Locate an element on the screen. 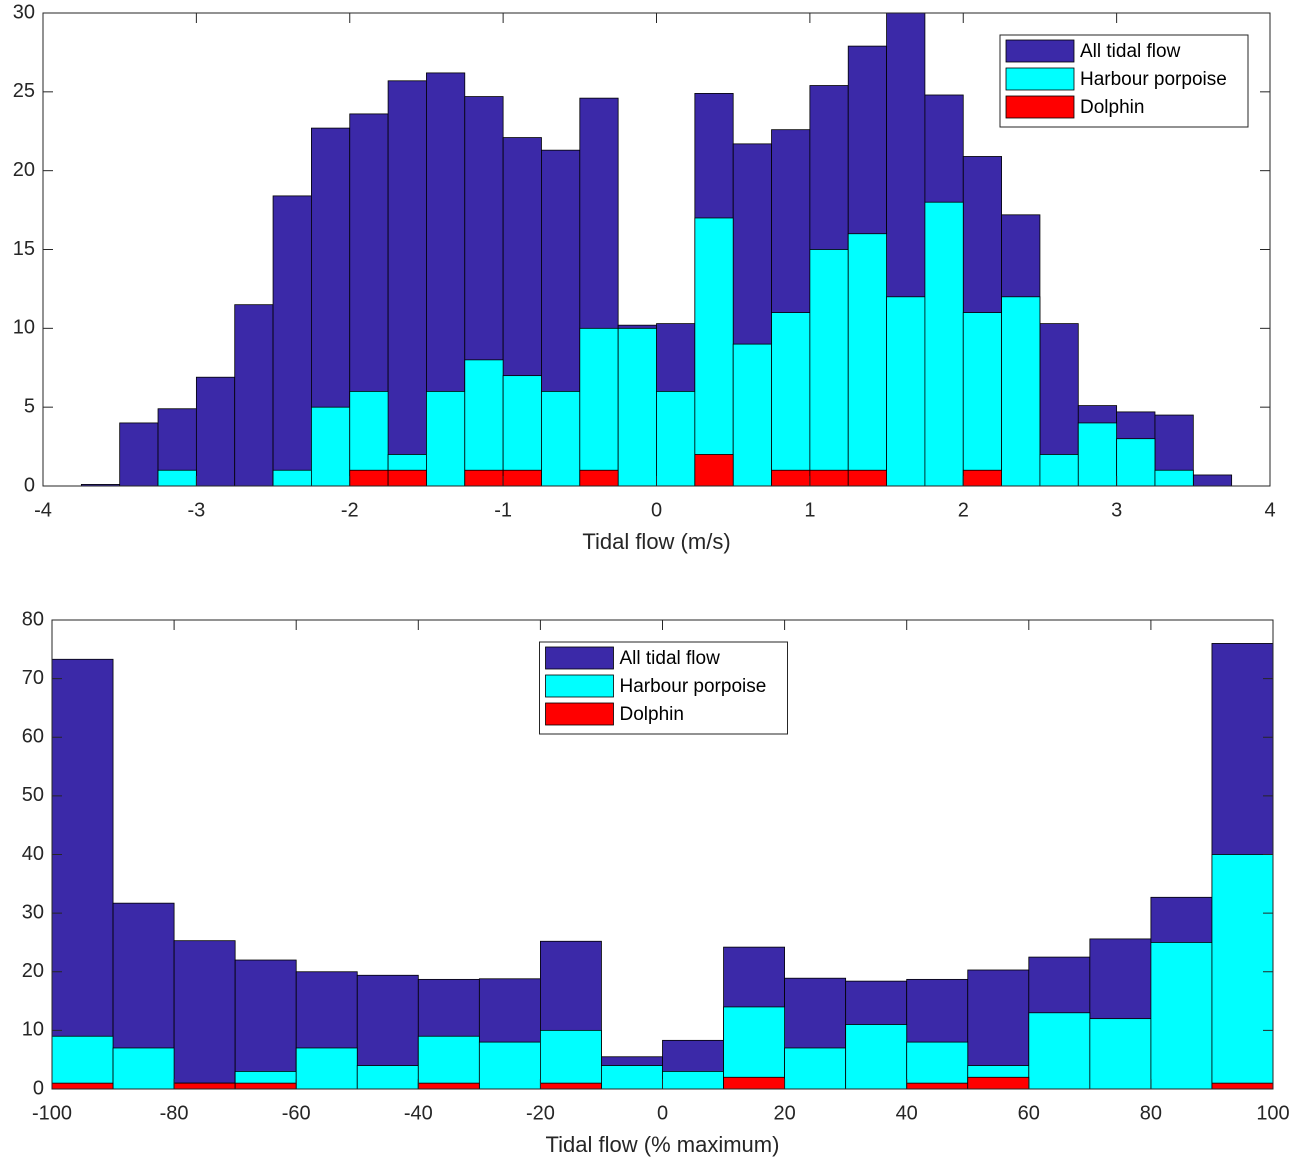 Image resolution: width=1307 pixels, height=1162 pixels. x-tick-label: 3 is located at coordinates (1116, 510).